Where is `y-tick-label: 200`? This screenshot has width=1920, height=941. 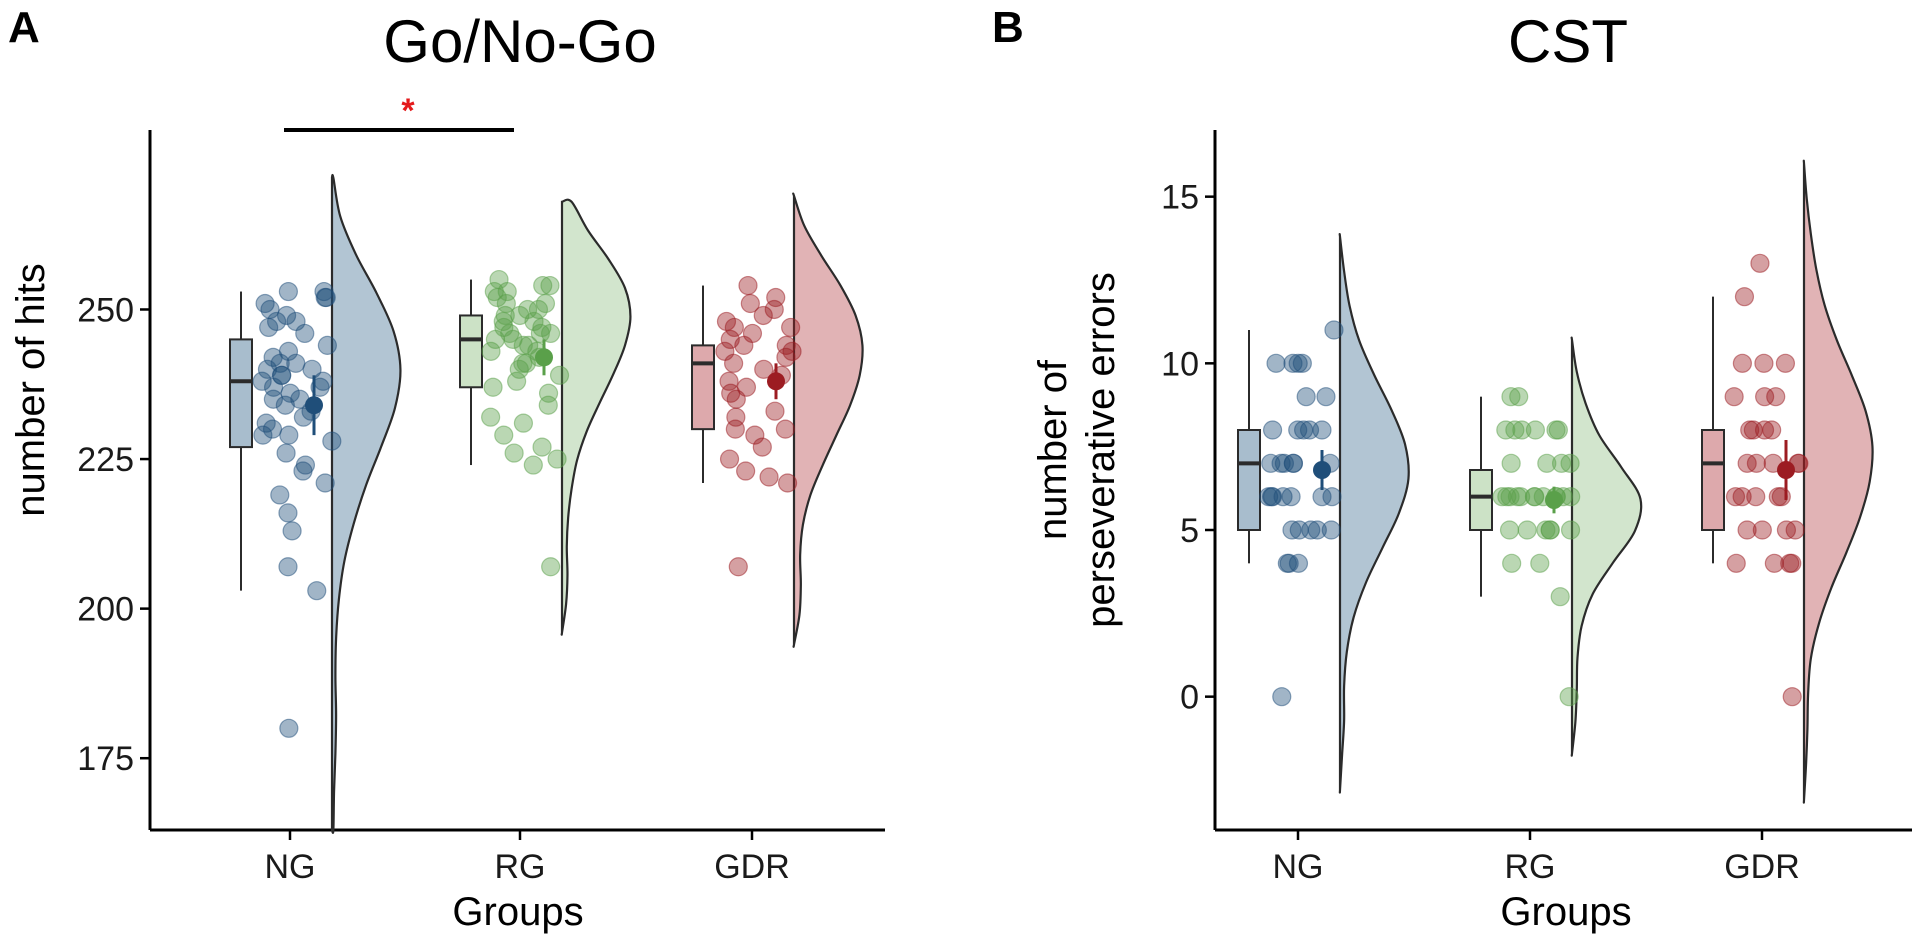 y-tick-label: 200 is located at coordinates (105, 610).